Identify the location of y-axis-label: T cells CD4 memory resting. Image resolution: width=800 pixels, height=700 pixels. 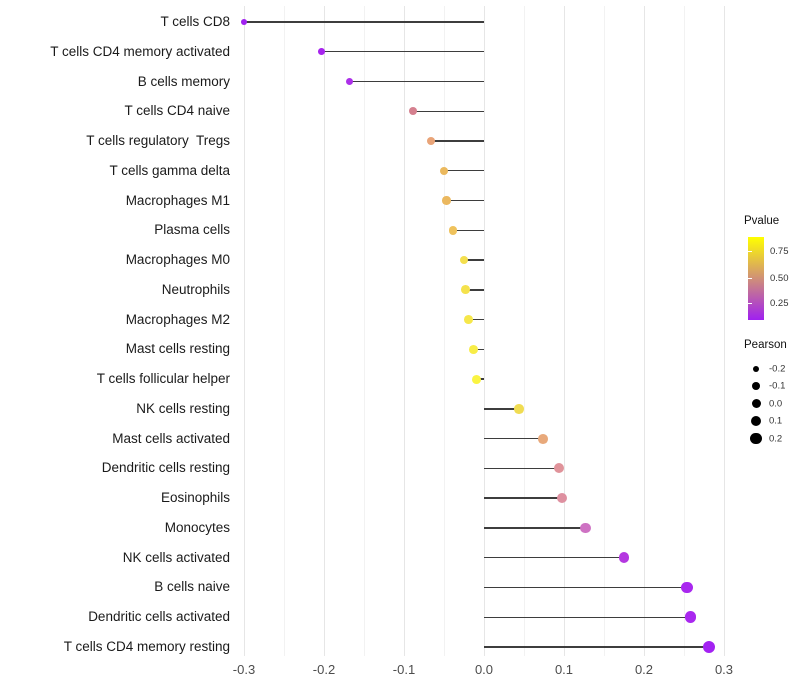
(146, 646).